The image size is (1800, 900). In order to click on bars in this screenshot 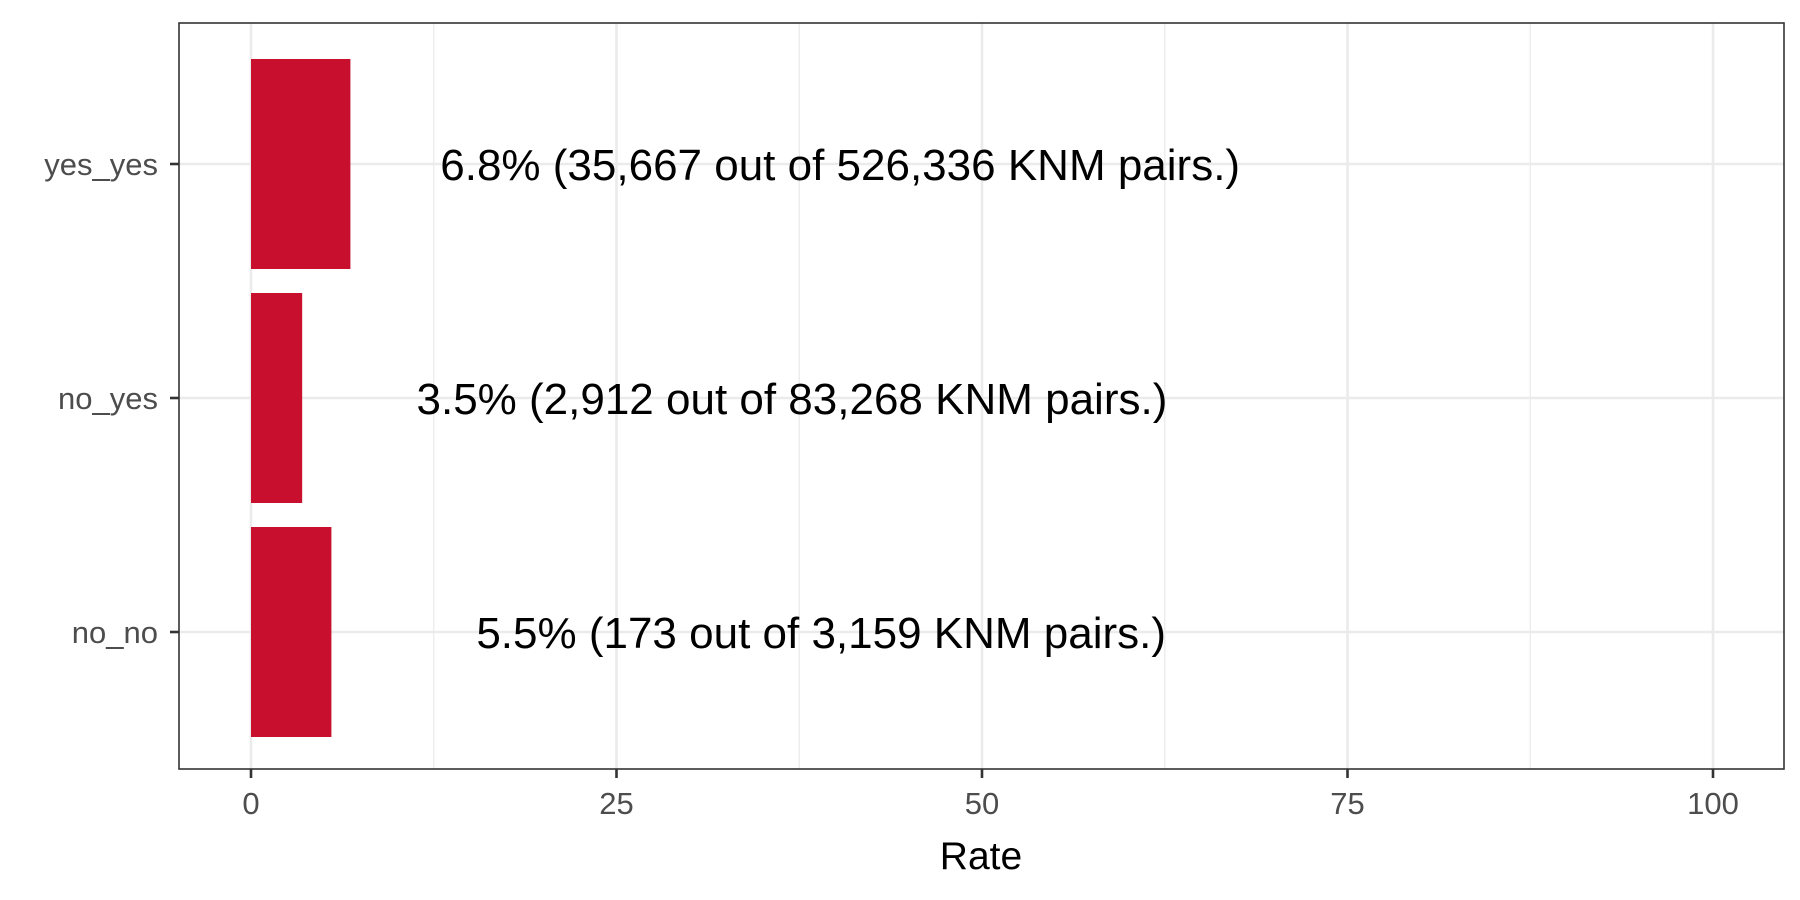, I will do `click(301, 398)`.